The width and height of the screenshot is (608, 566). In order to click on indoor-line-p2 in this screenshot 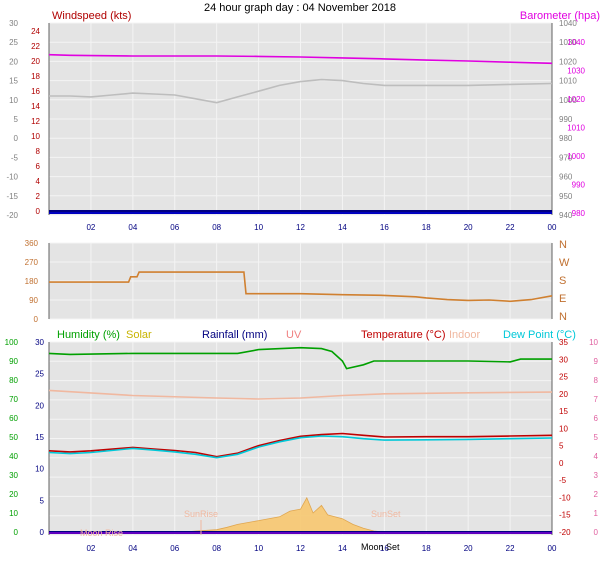, I will do `click(300, 394)`.